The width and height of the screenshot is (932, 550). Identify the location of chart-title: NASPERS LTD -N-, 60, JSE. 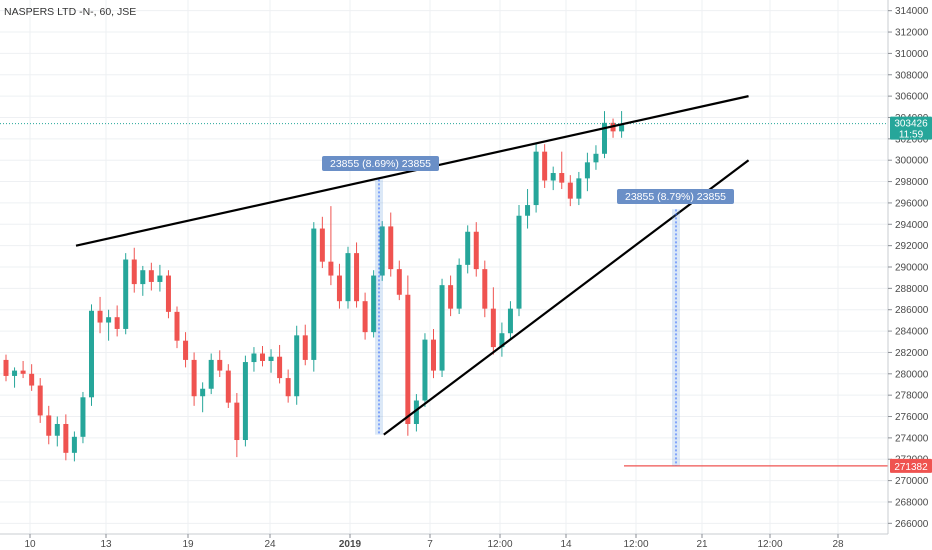
(70, 12).